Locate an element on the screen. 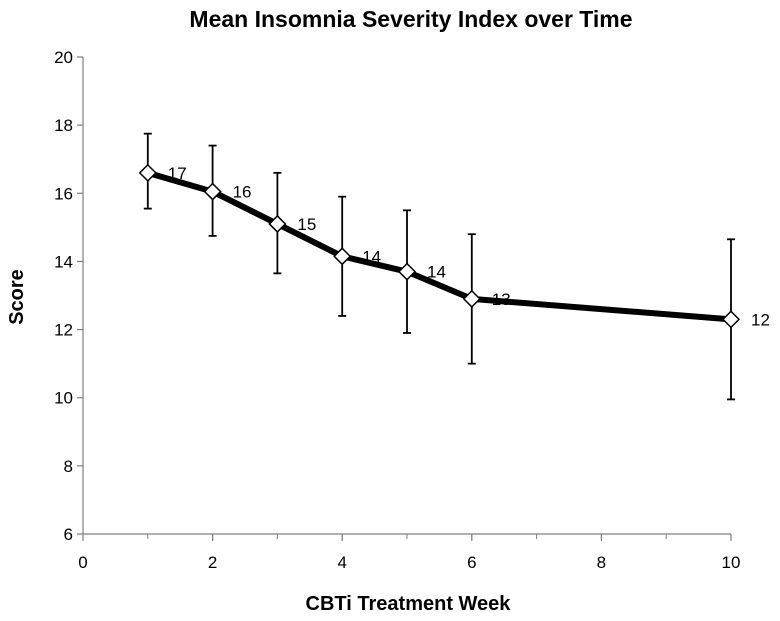 The width and height of the screenshot is (780, 621). y-tick-label: 12 is located at coordinates (63, 330).